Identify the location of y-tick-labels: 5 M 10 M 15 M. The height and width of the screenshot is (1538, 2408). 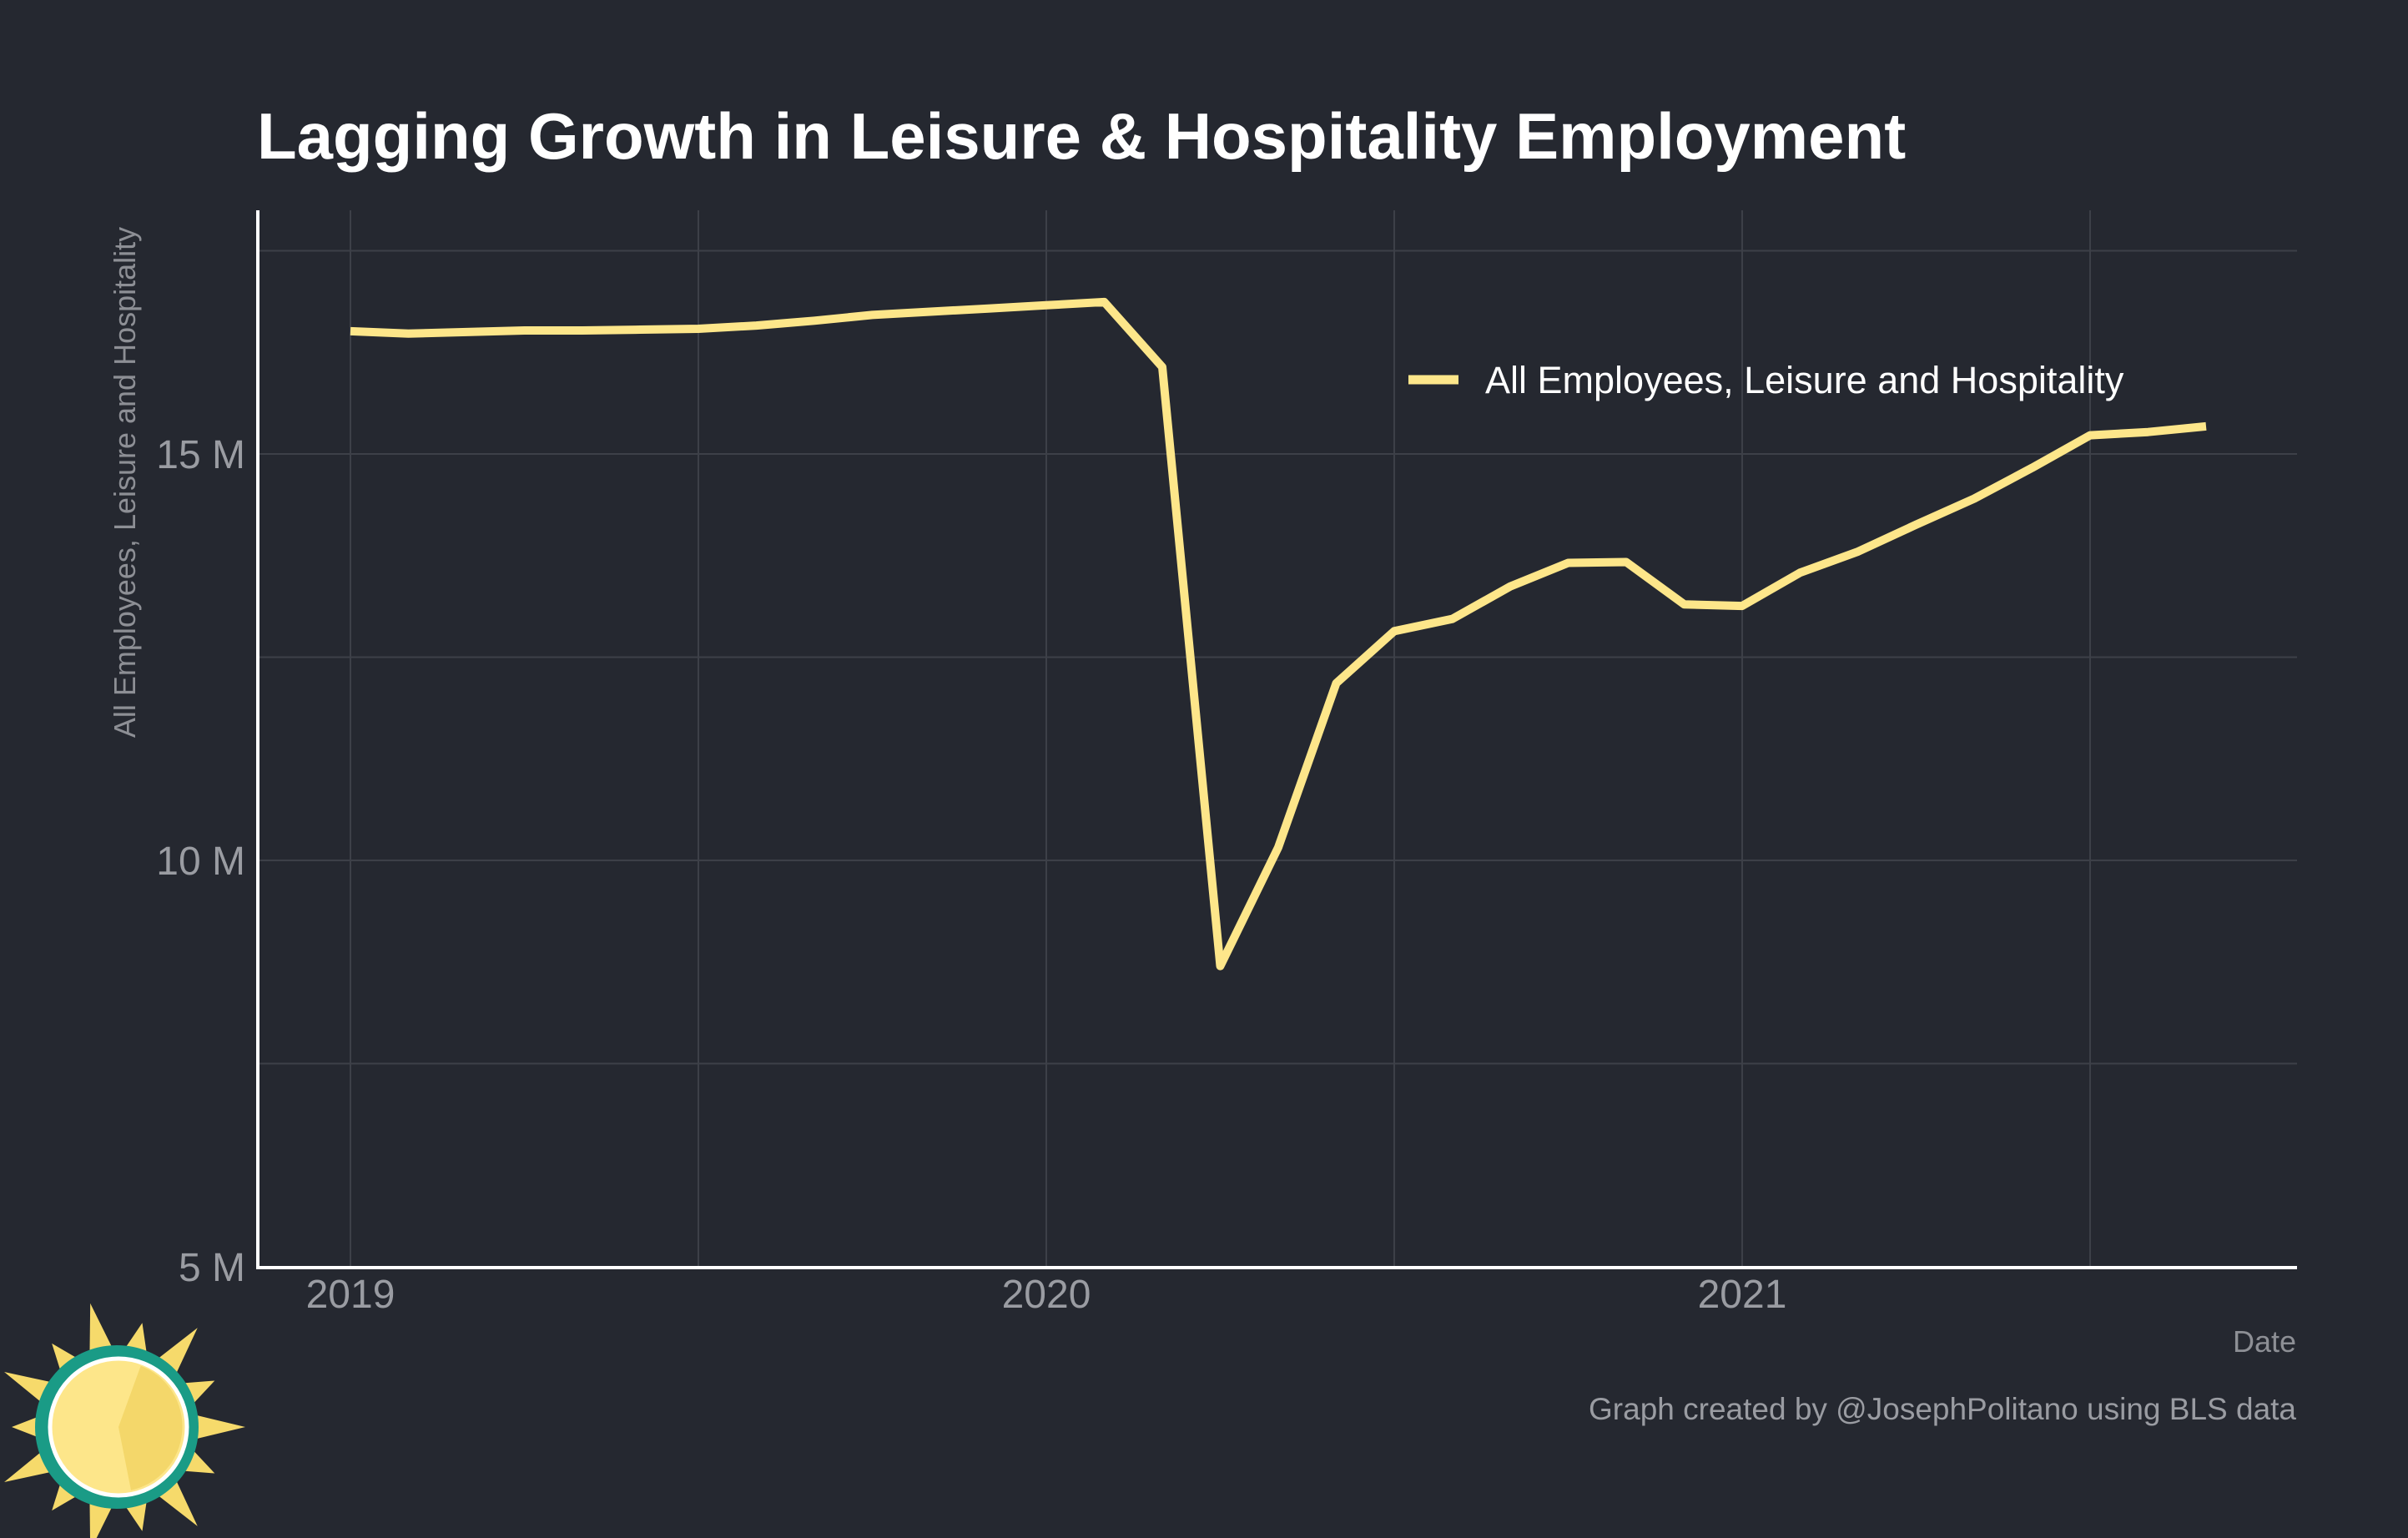
(200, 861).